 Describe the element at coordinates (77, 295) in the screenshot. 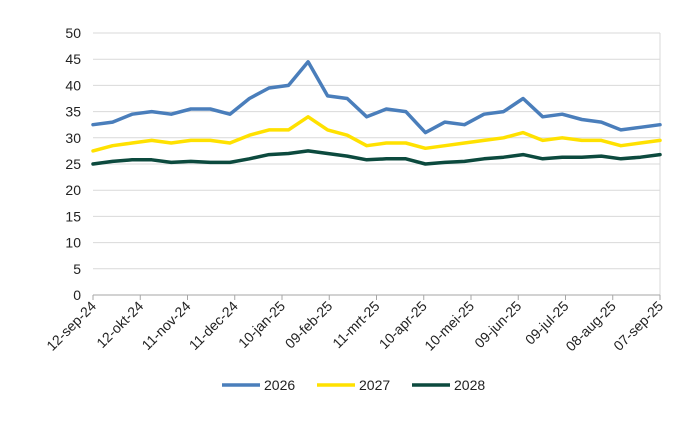

I see `y-tick-label: 0` at that location.